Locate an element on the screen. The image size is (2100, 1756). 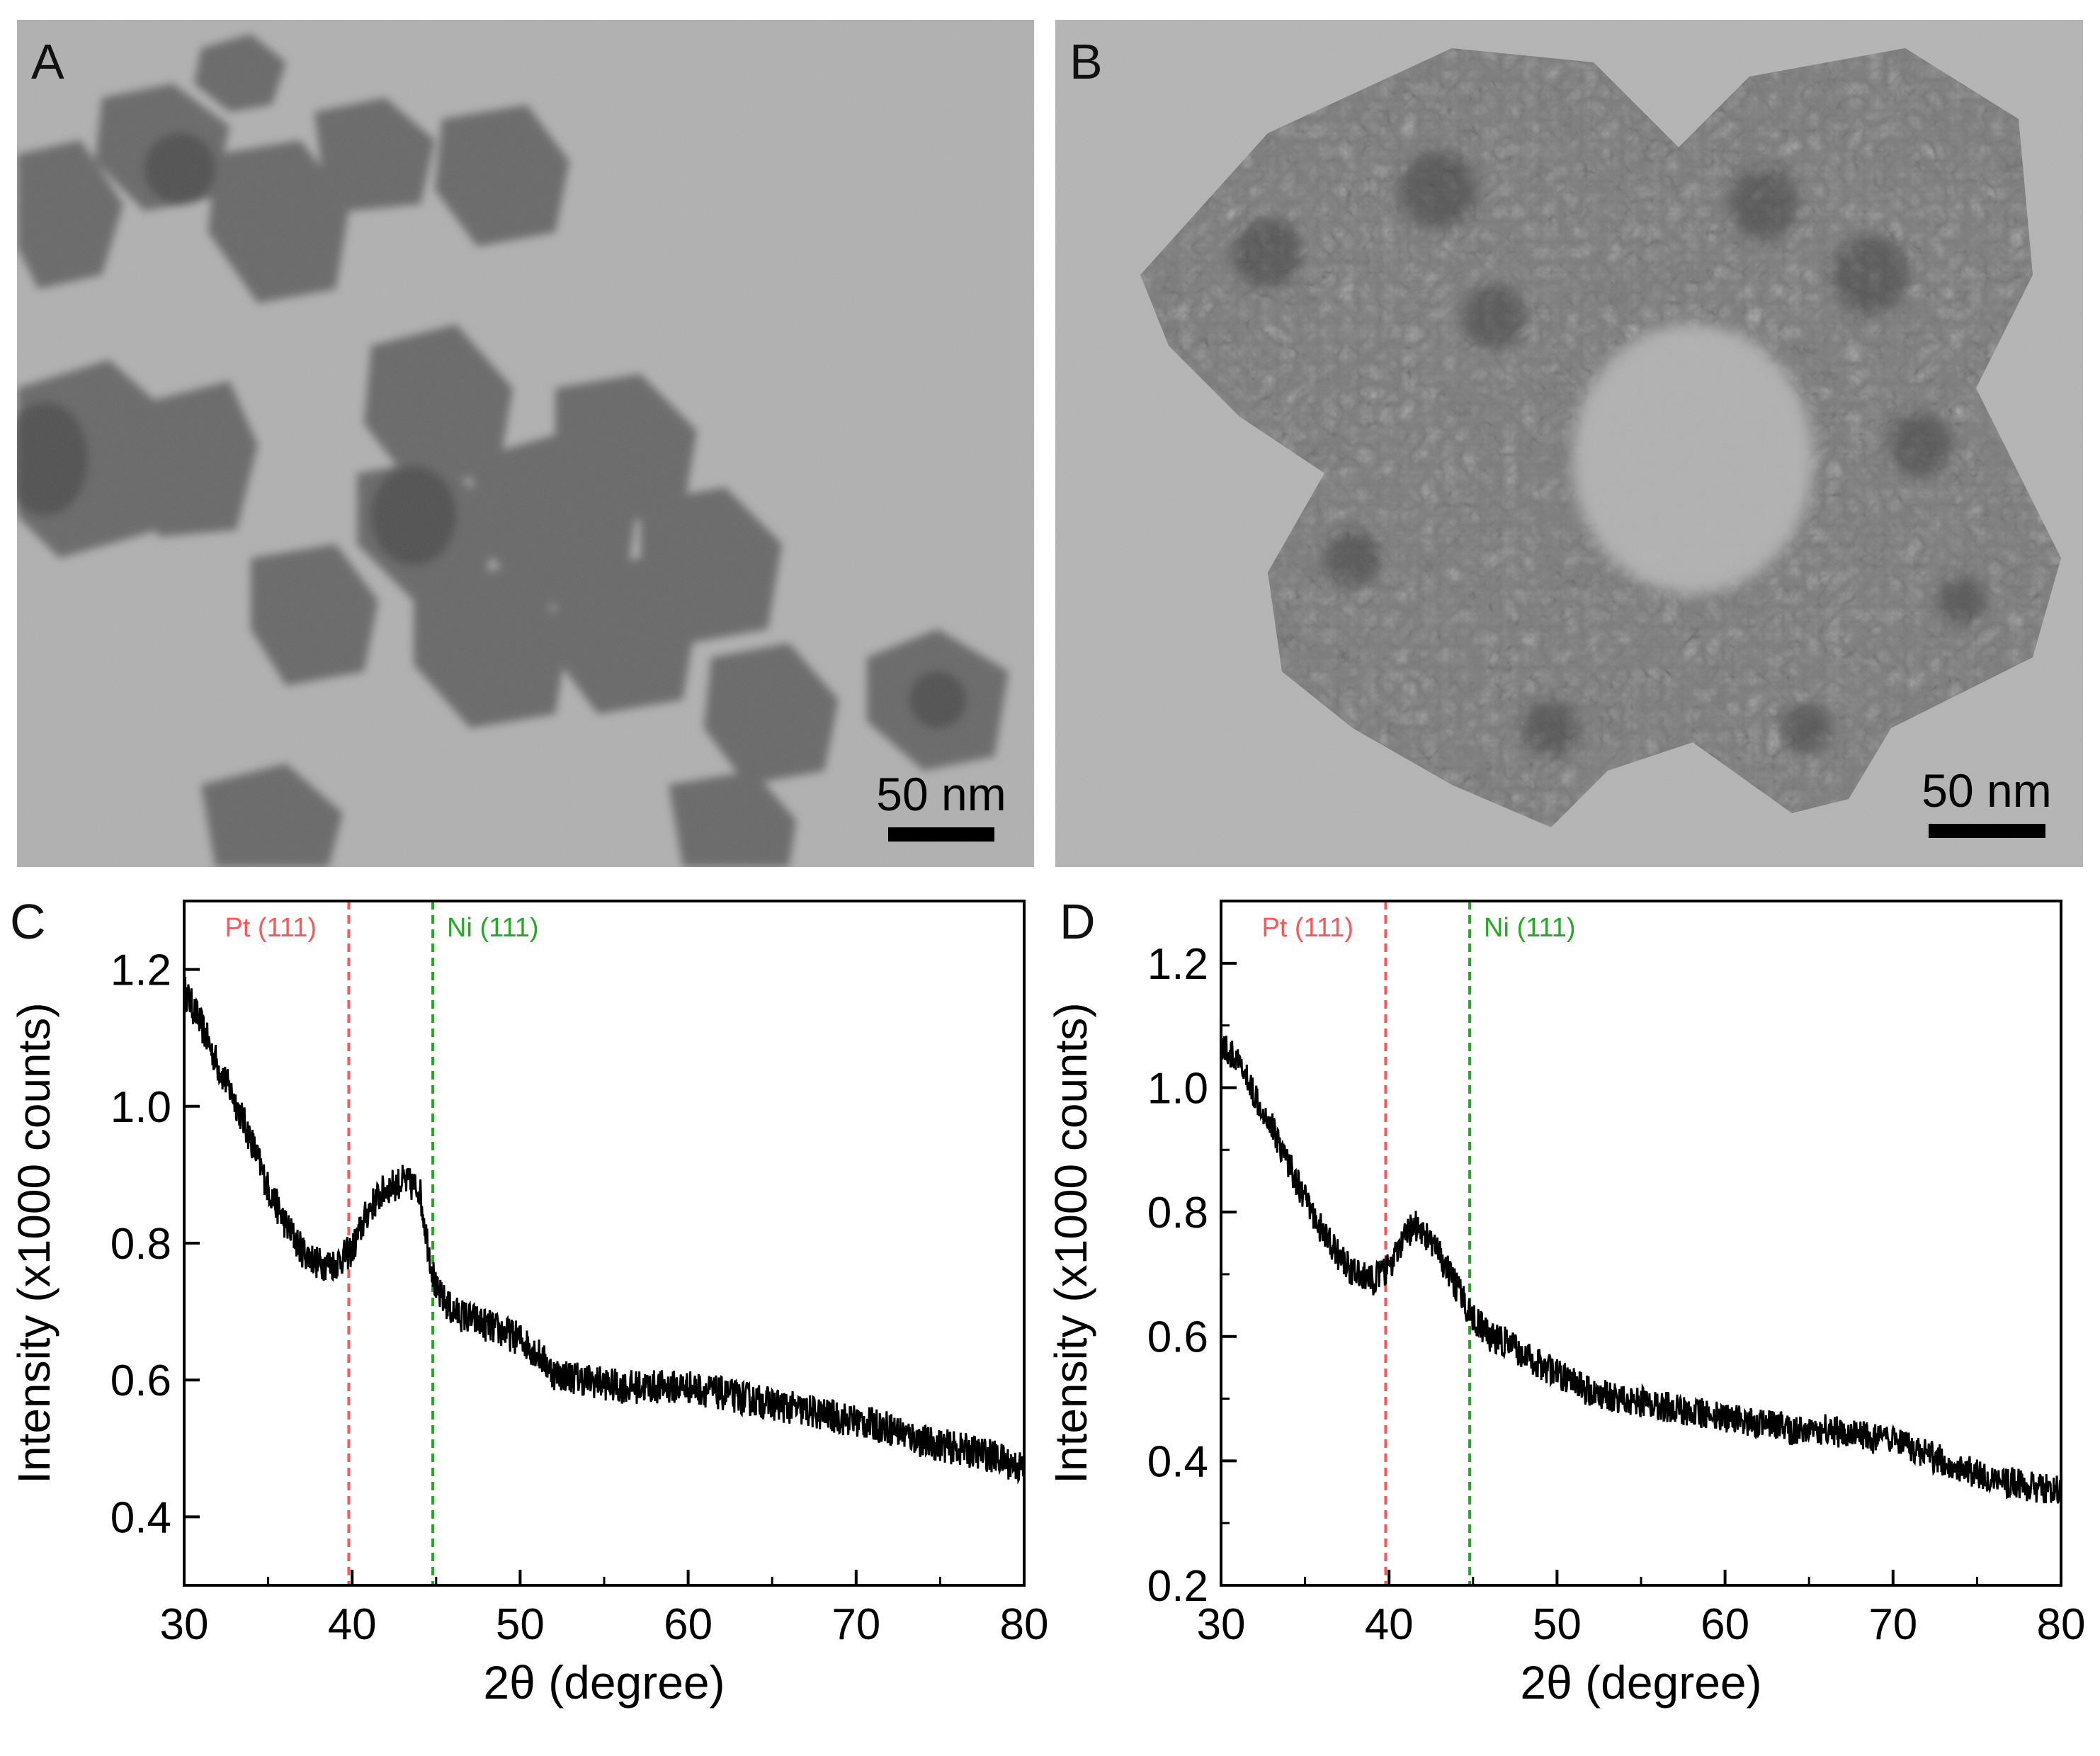
scale-bar-line-b is located at coordinates (1986, 831).